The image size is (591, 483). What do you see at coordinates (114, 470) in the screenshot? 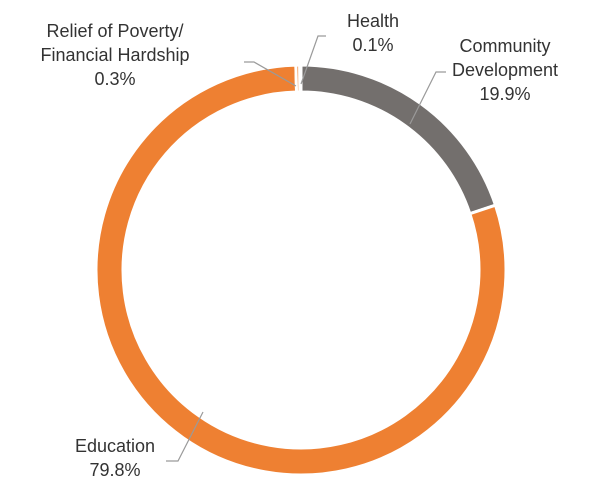
I see `slice-value-education: 79.8%` at bounding box center [114, 470].